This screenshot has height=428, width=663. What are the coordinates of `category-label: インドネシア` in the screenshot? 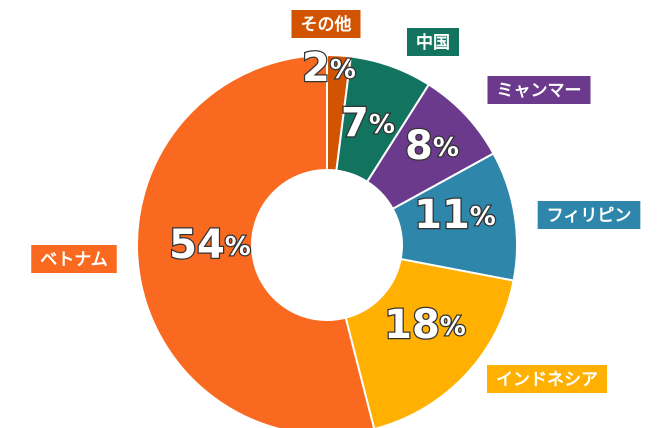 It's located at (547, 379).